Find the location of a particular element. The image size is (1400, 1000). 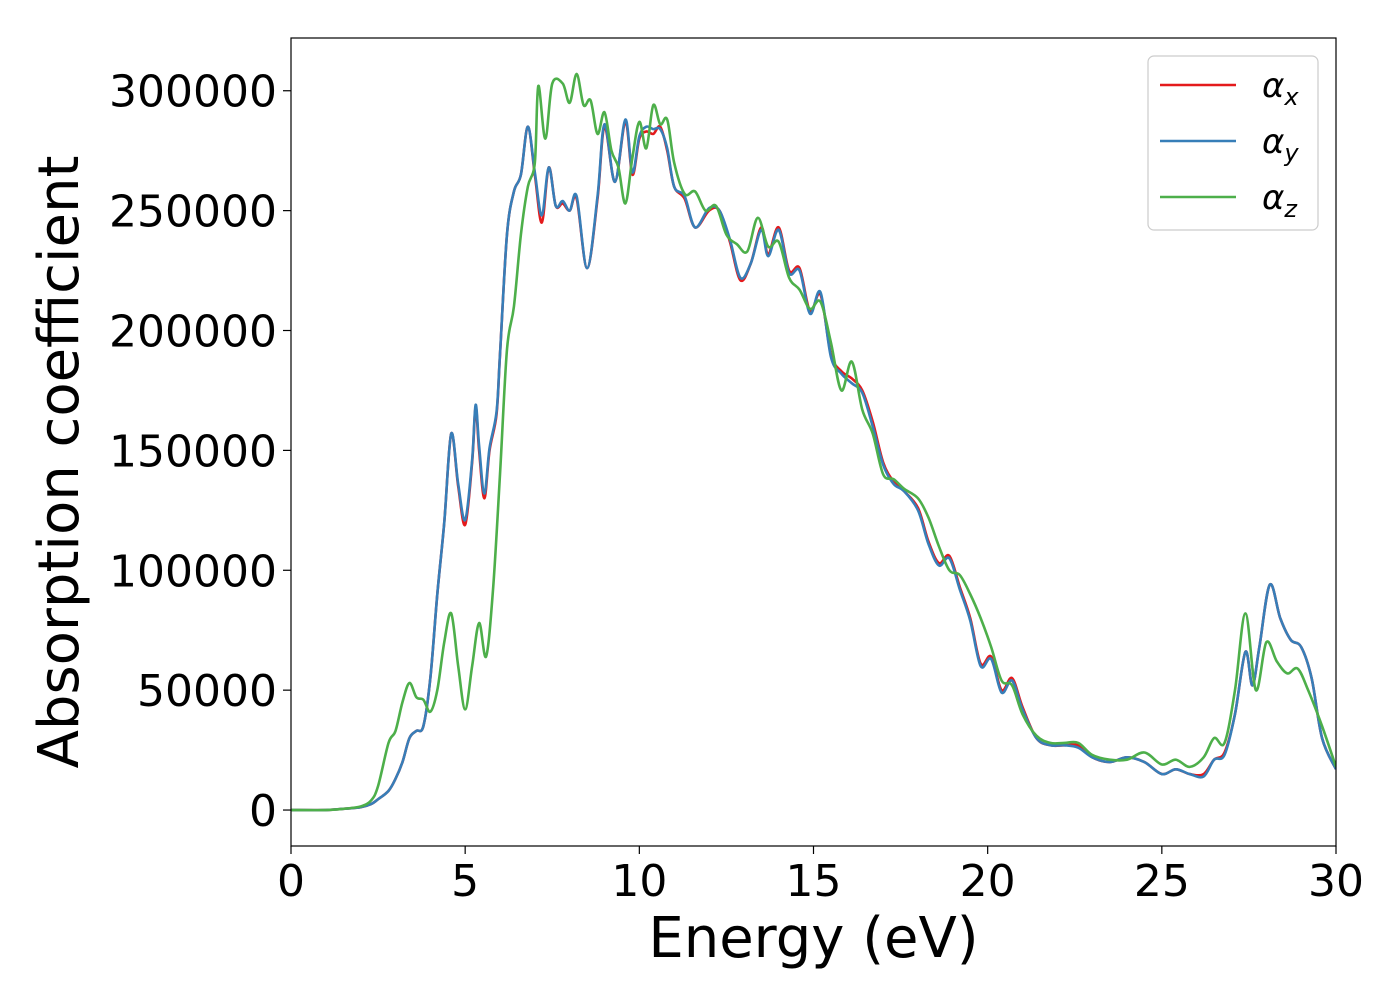

legend-box is located at coordinates (1233, 143).